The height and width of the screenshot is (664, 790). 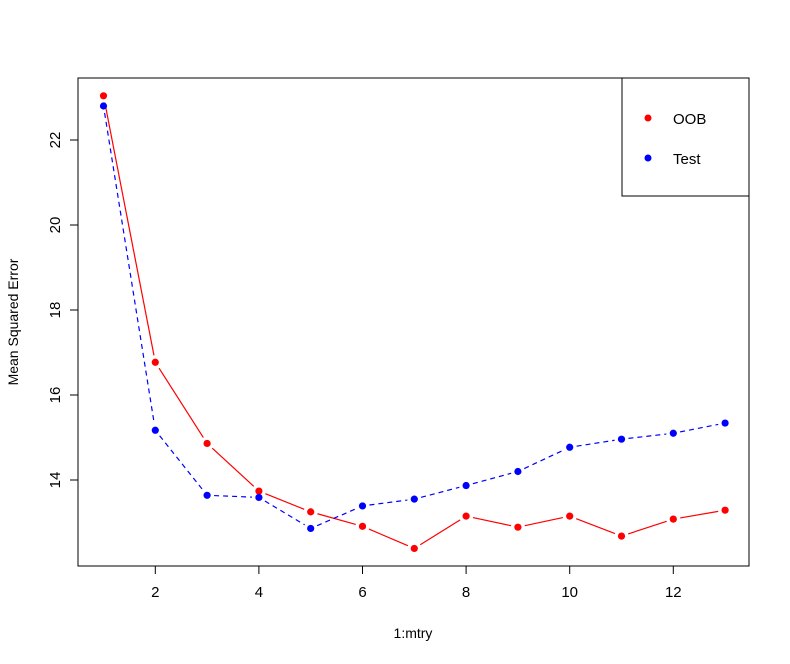 What do you see at coordinates (55, 395) in the screenshot?
I see `y-tick-label: 16` at bounding box center [55, 395].